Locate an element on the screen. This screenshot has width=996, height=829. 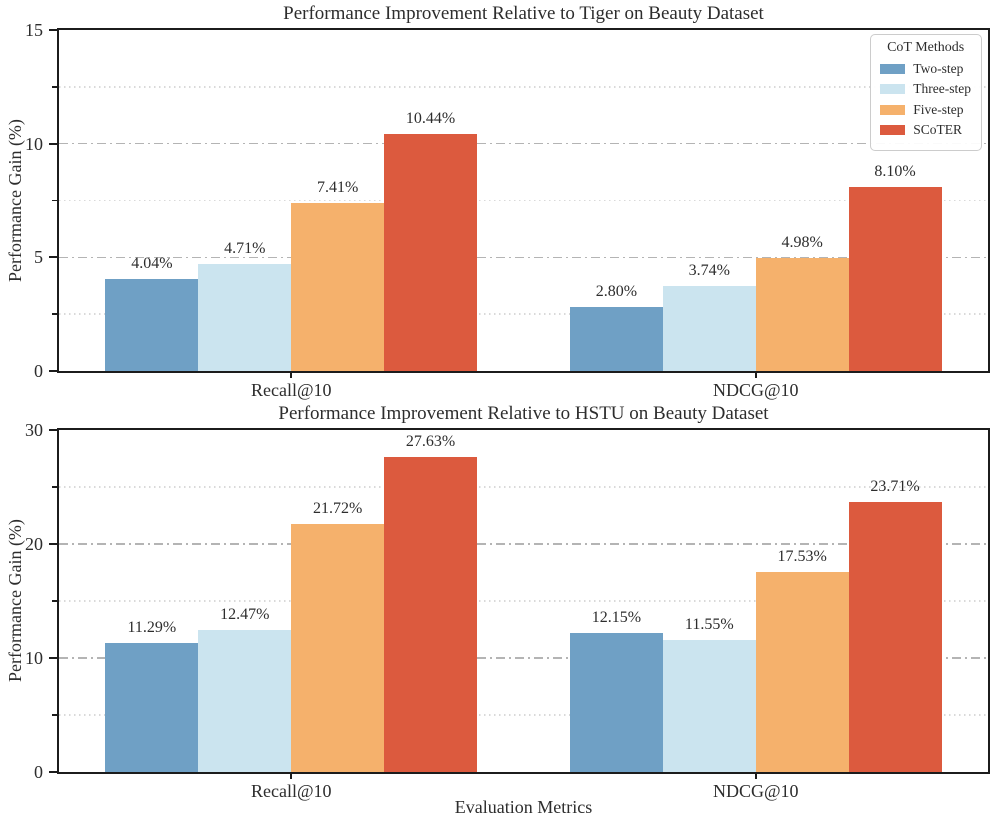
legend-label: Five-step is located at coordinates (938, 109).